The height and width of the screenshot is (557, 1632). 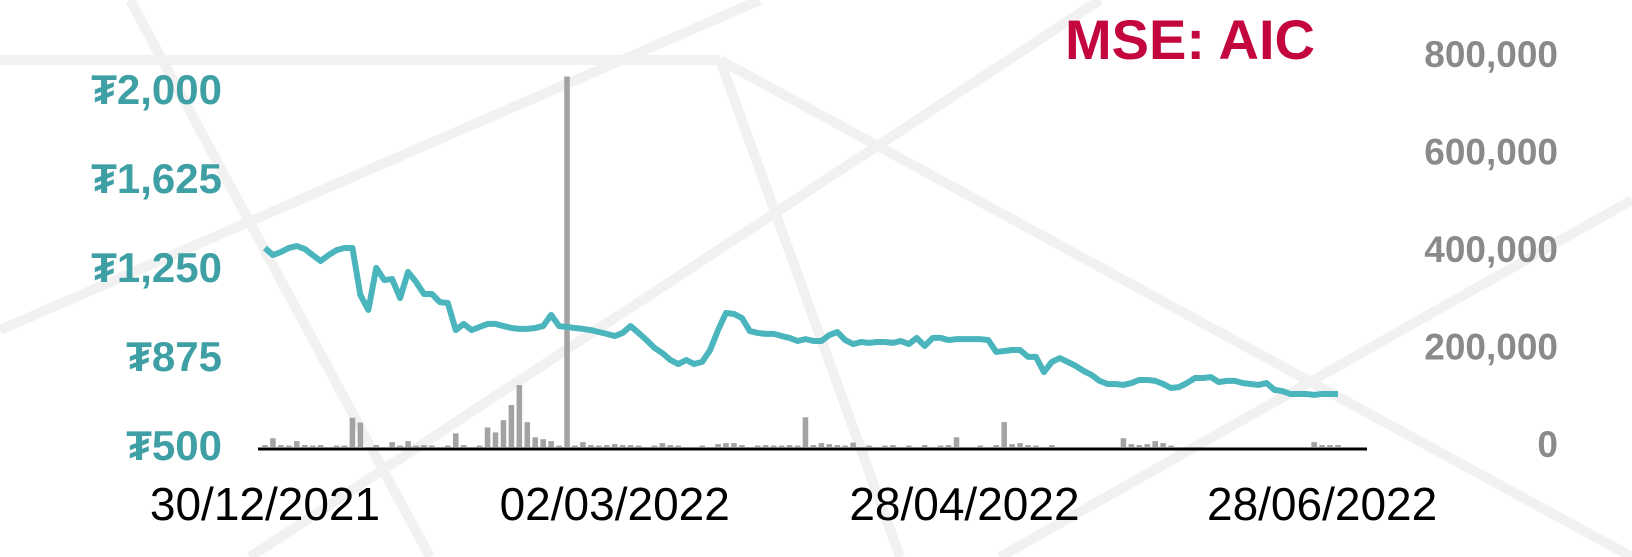 I want to click on y-tick-label: ₮2,000, so click(x=156, y=89).